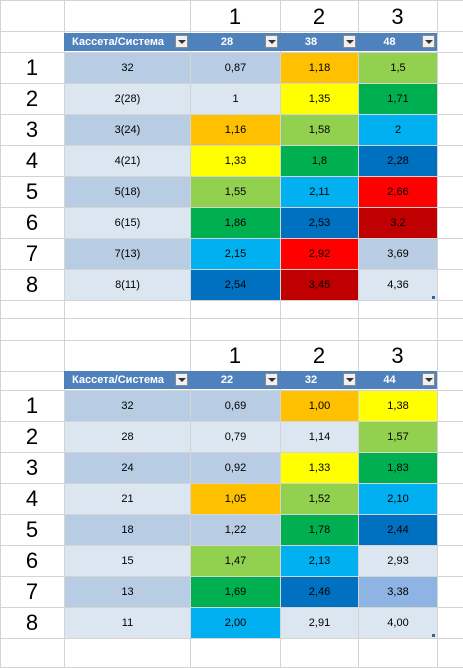 The height and width of the screenshot is (668, 463). Describe the element at coordinates (319, 161) in the screenshot. I see `table-cell: 1,8` at that location.